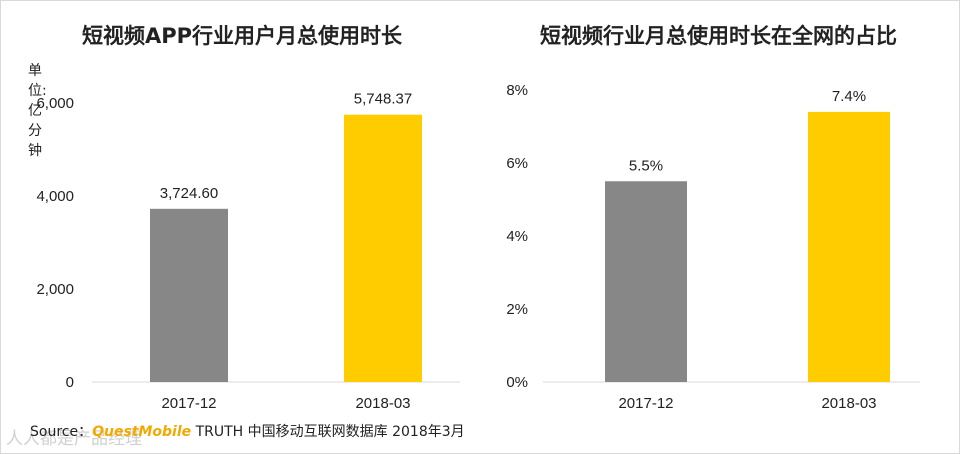 The image size is (960, 454). Describe the element at coordinates (383, 99) in the screenshot. I see `left-data-label: 5,748.37` at that location.